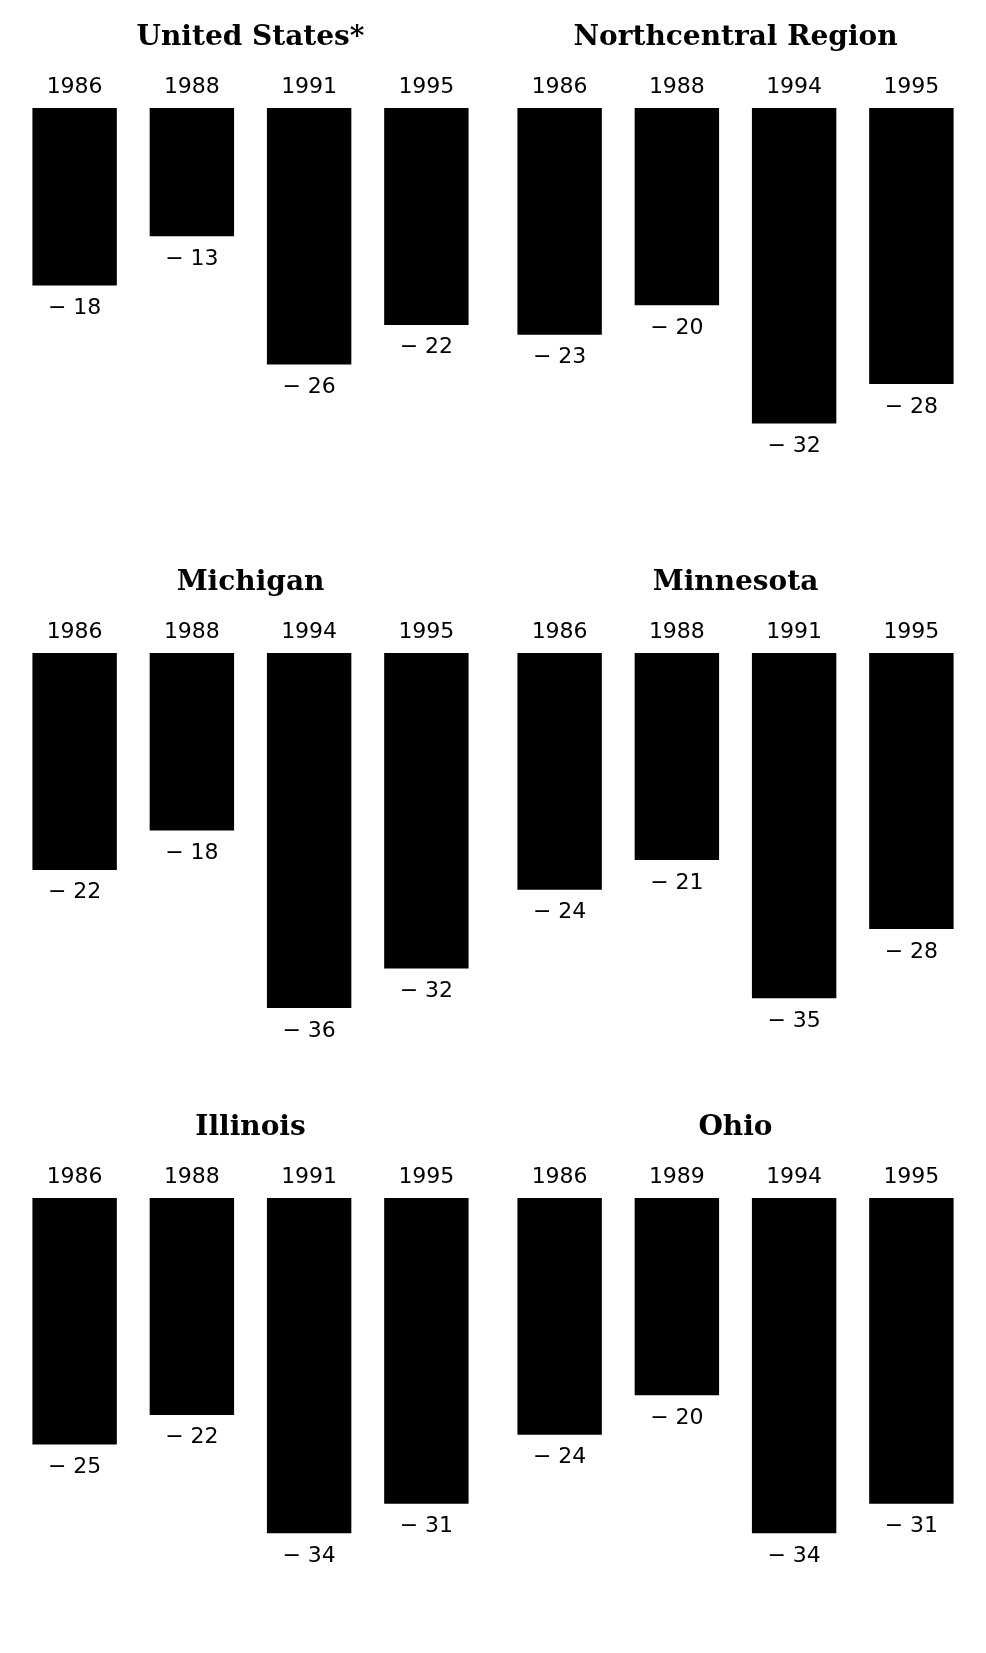 The image size is (986, 1653). Describe the element at coordinates (192, 257) in the screenshot. I see `data-label: − 13` at that location.